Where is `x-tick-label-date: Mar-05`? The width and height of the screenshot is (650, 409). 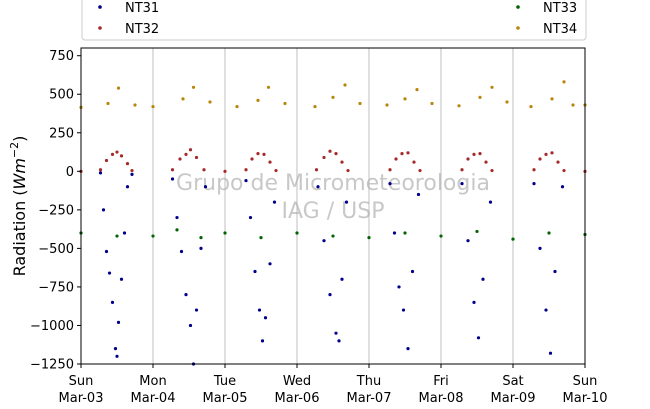
x-tick-label-date: Mar-05 is located at coordinates (225, 398).